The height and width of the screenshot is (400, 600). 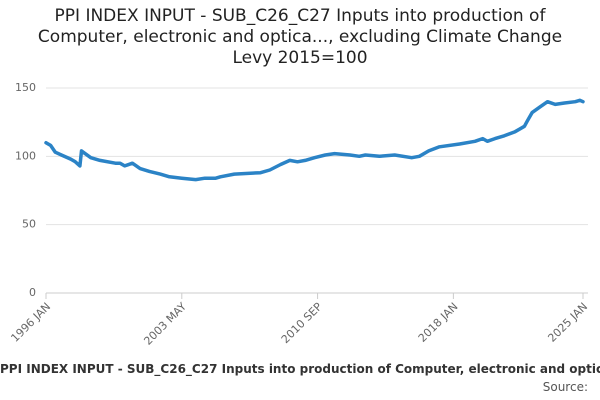 What do you see at coordinates (567, 322) in the screenshot?
I see `x-tick-label: 2025 JAN` at bounding box center [567, 322].